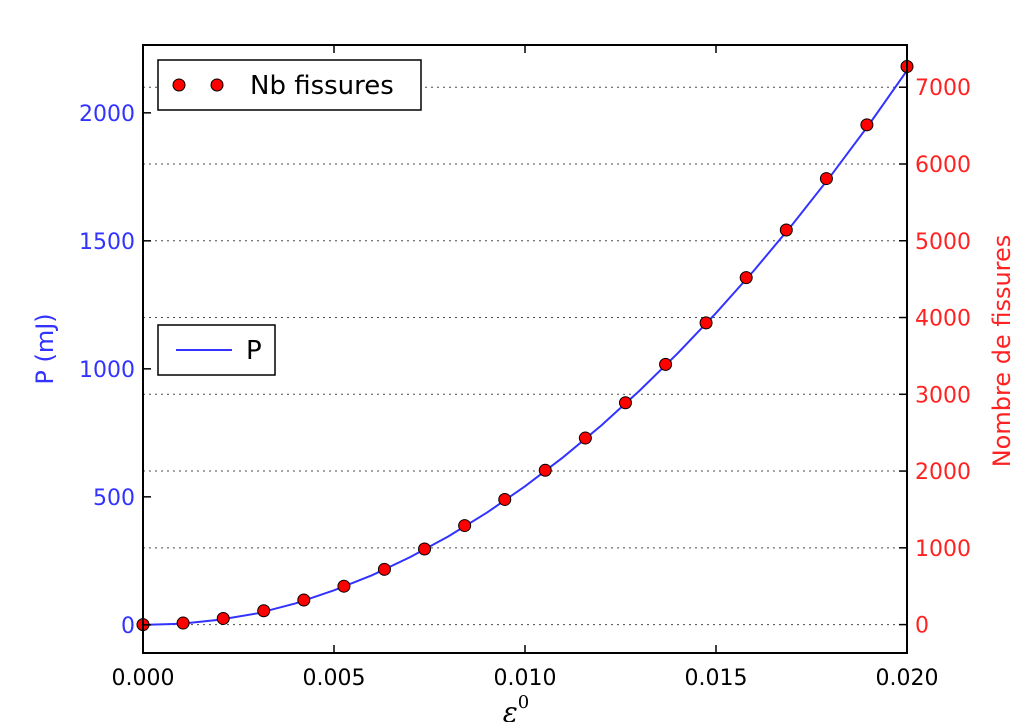 This screenshot has height=722, width=1024. What do you see at coordinates (943, 549) in the screenshot?
I see `right-y-tick-label: 1000` at bounding box center [943, 549].